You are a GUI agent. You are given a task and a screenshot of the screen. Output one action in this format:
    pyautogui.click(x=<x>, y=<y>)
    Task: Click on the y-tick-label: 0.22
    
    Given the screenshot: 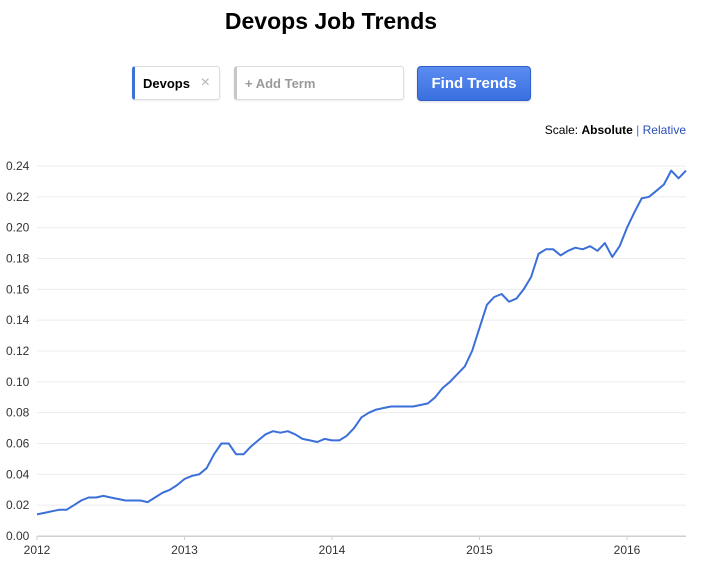 What is the action you would take?
    pyautogui.click(x=18, y=197)
    